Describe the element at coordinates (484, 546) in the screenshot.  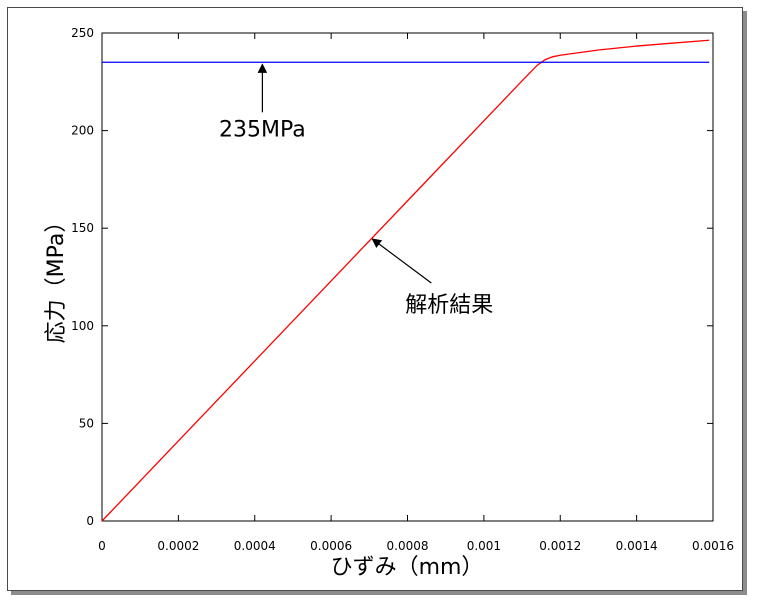
I see `x-tick-label: 0.001` at that location.